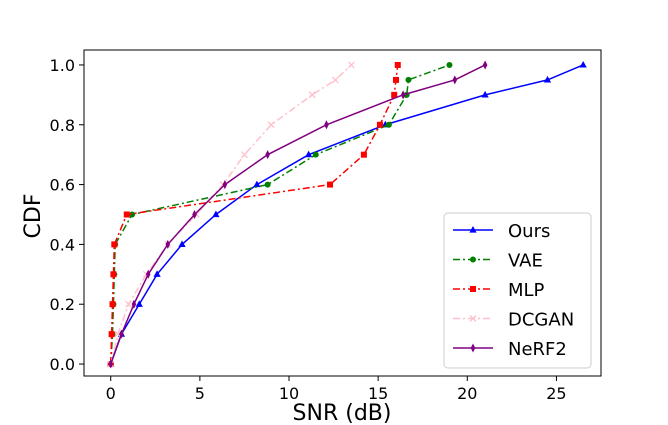 The width and height of the screenshot is (668, 425). What do you see at coordinates (473, 318) in the screenshot?
I see `legend-marker-dcgan` at bounding box center [473, 318].